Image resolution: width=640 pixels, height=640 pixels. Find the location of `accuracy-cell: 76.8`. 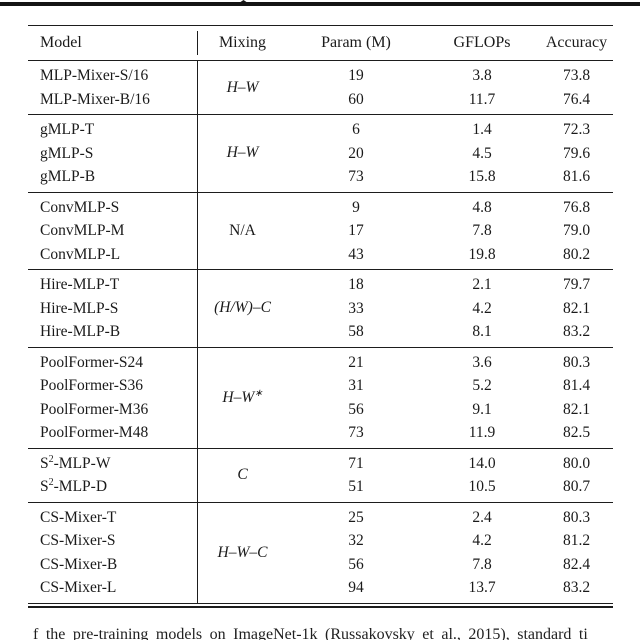

accuracy-cell: 76.8 is located at coordinates (576, 207).